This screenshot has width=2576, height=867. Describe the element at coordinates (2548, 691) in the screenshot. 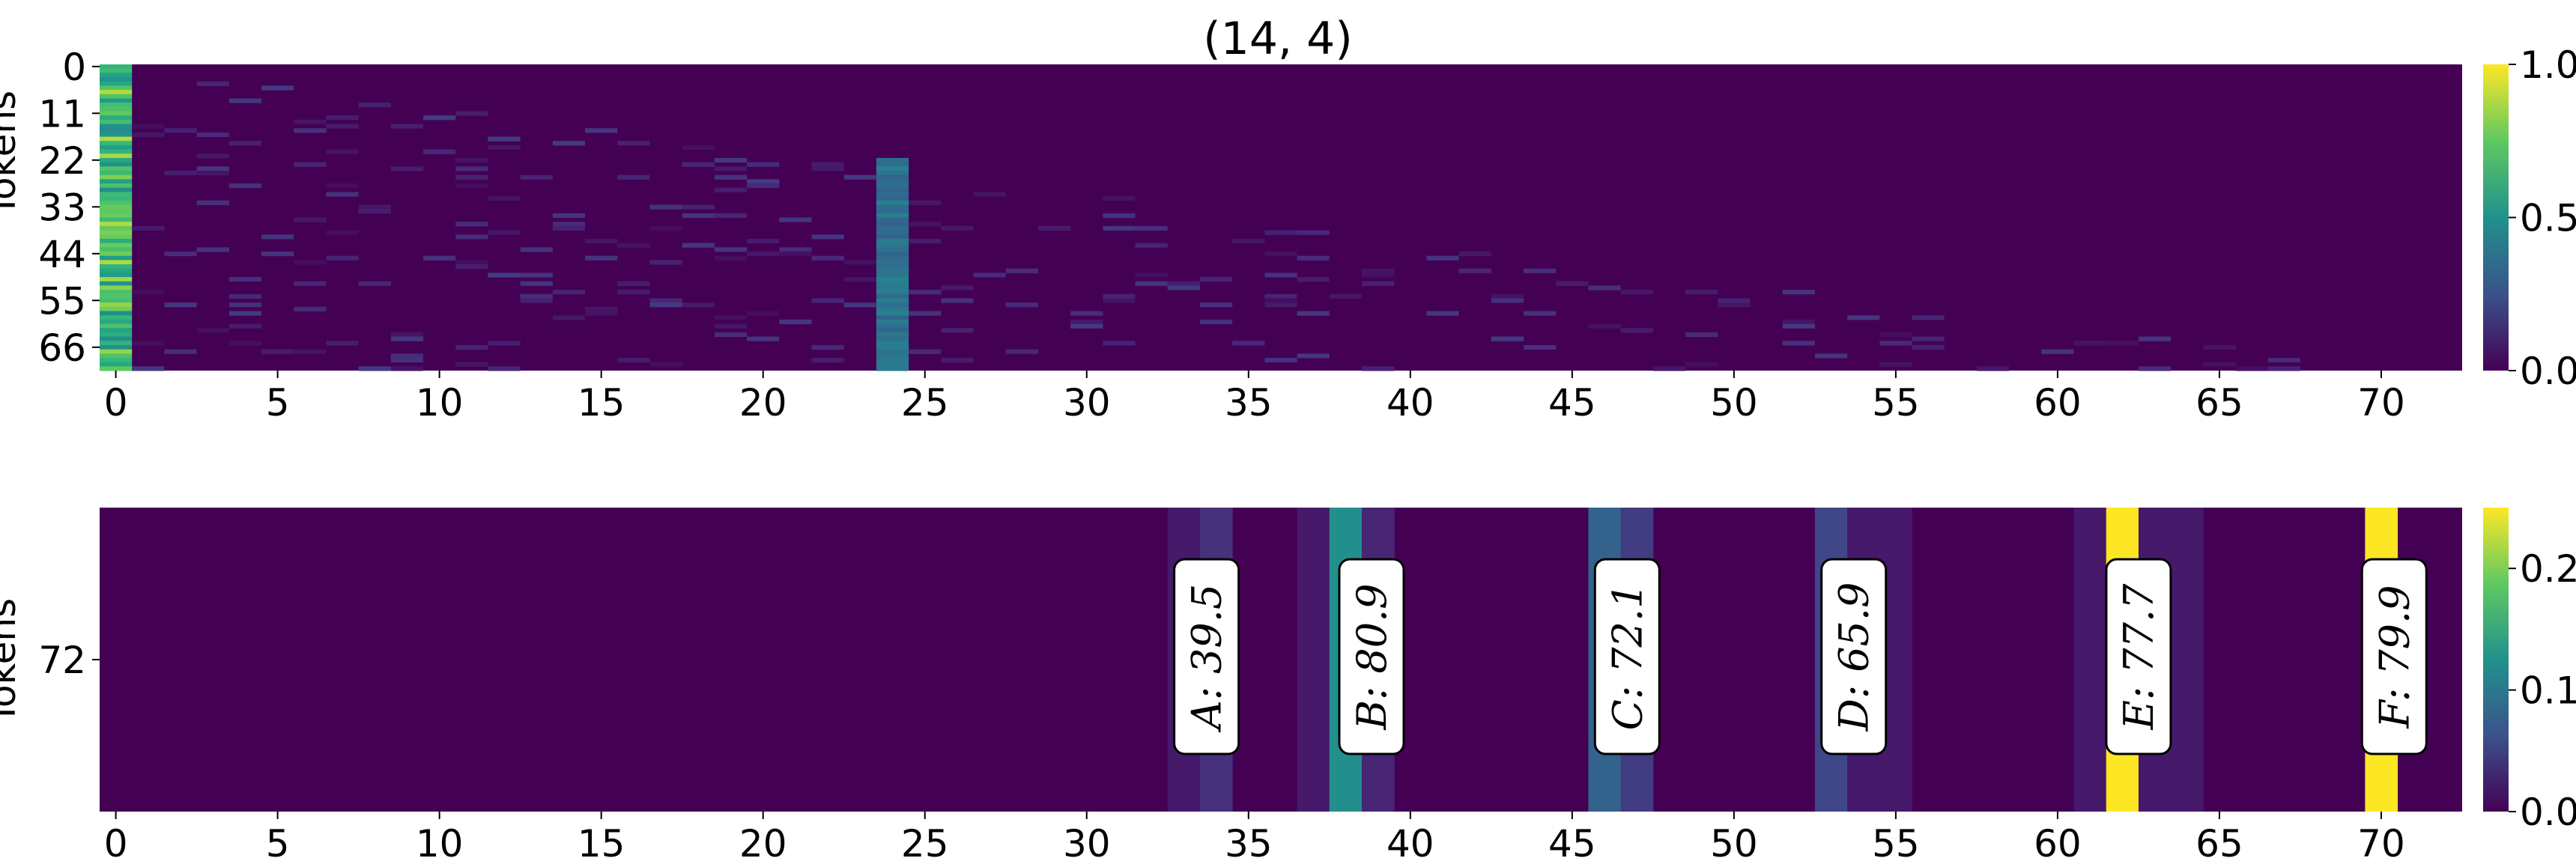

I see `colorbar-tick-label: 0.1` at that location.